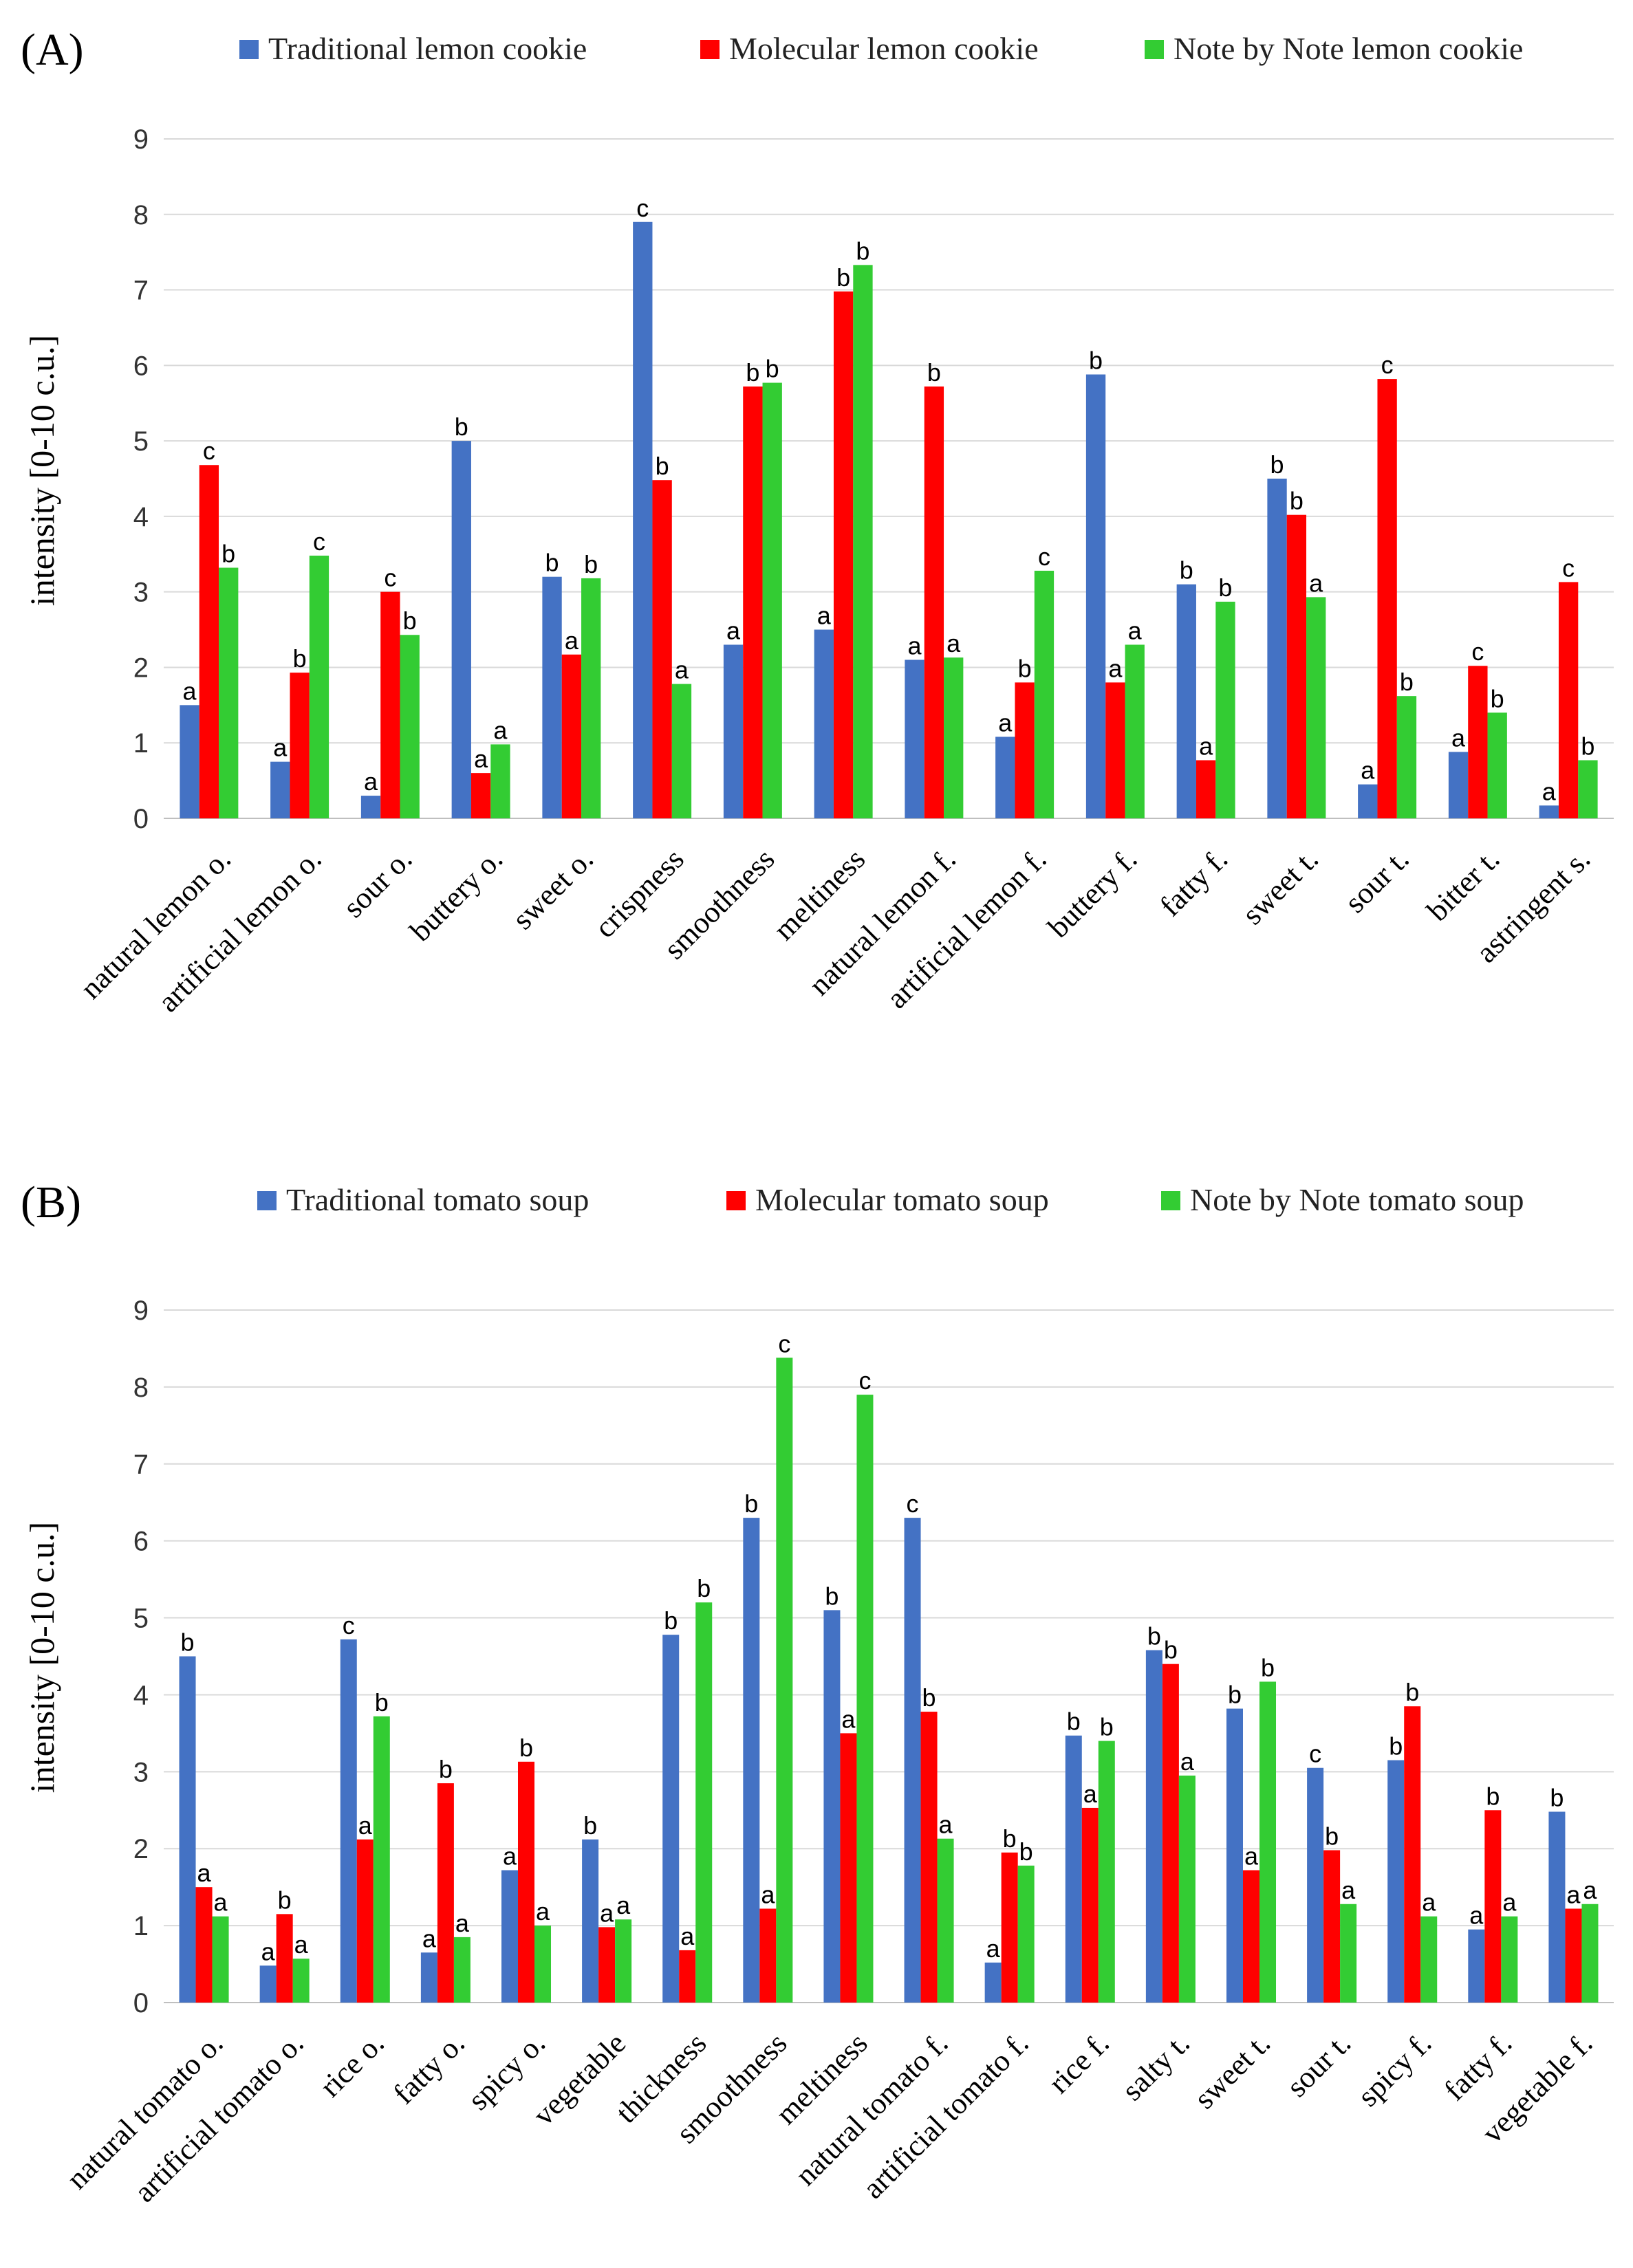  What do you see at coordinates (141, 1388) in the screenshot?
I see `y-tick-label: 8` at bounding box center [141, 1388].